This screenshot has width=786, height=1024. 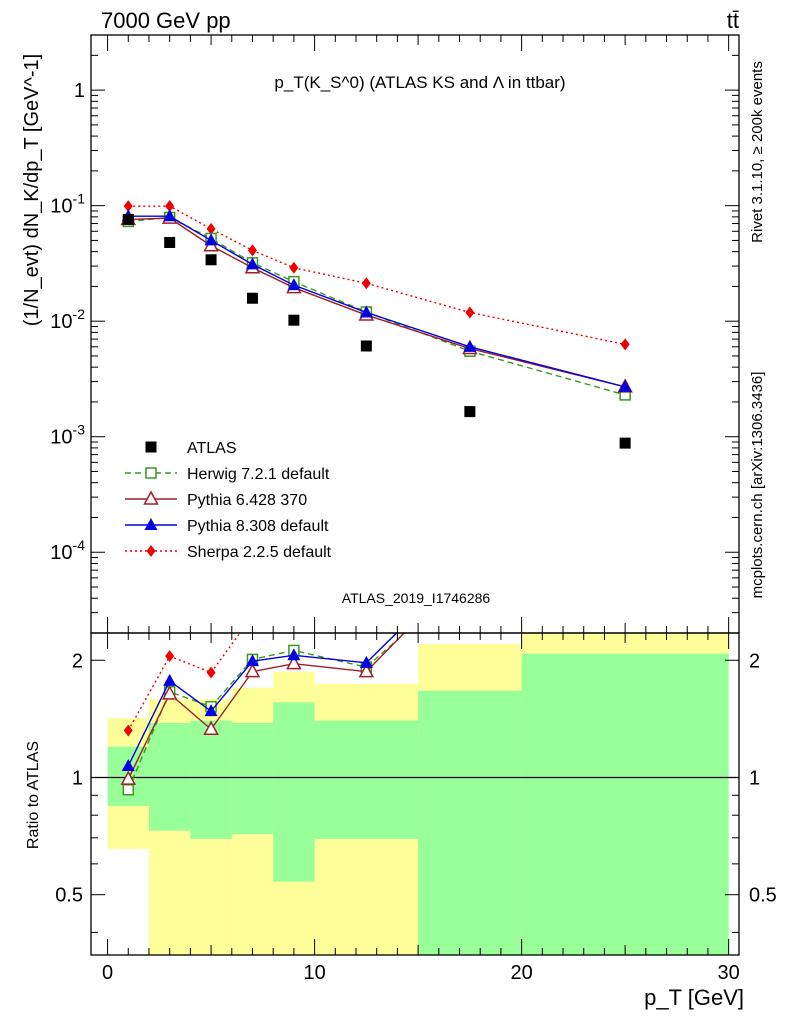 I want to click on legend-marker-atlas, so click(x=151, y=447).